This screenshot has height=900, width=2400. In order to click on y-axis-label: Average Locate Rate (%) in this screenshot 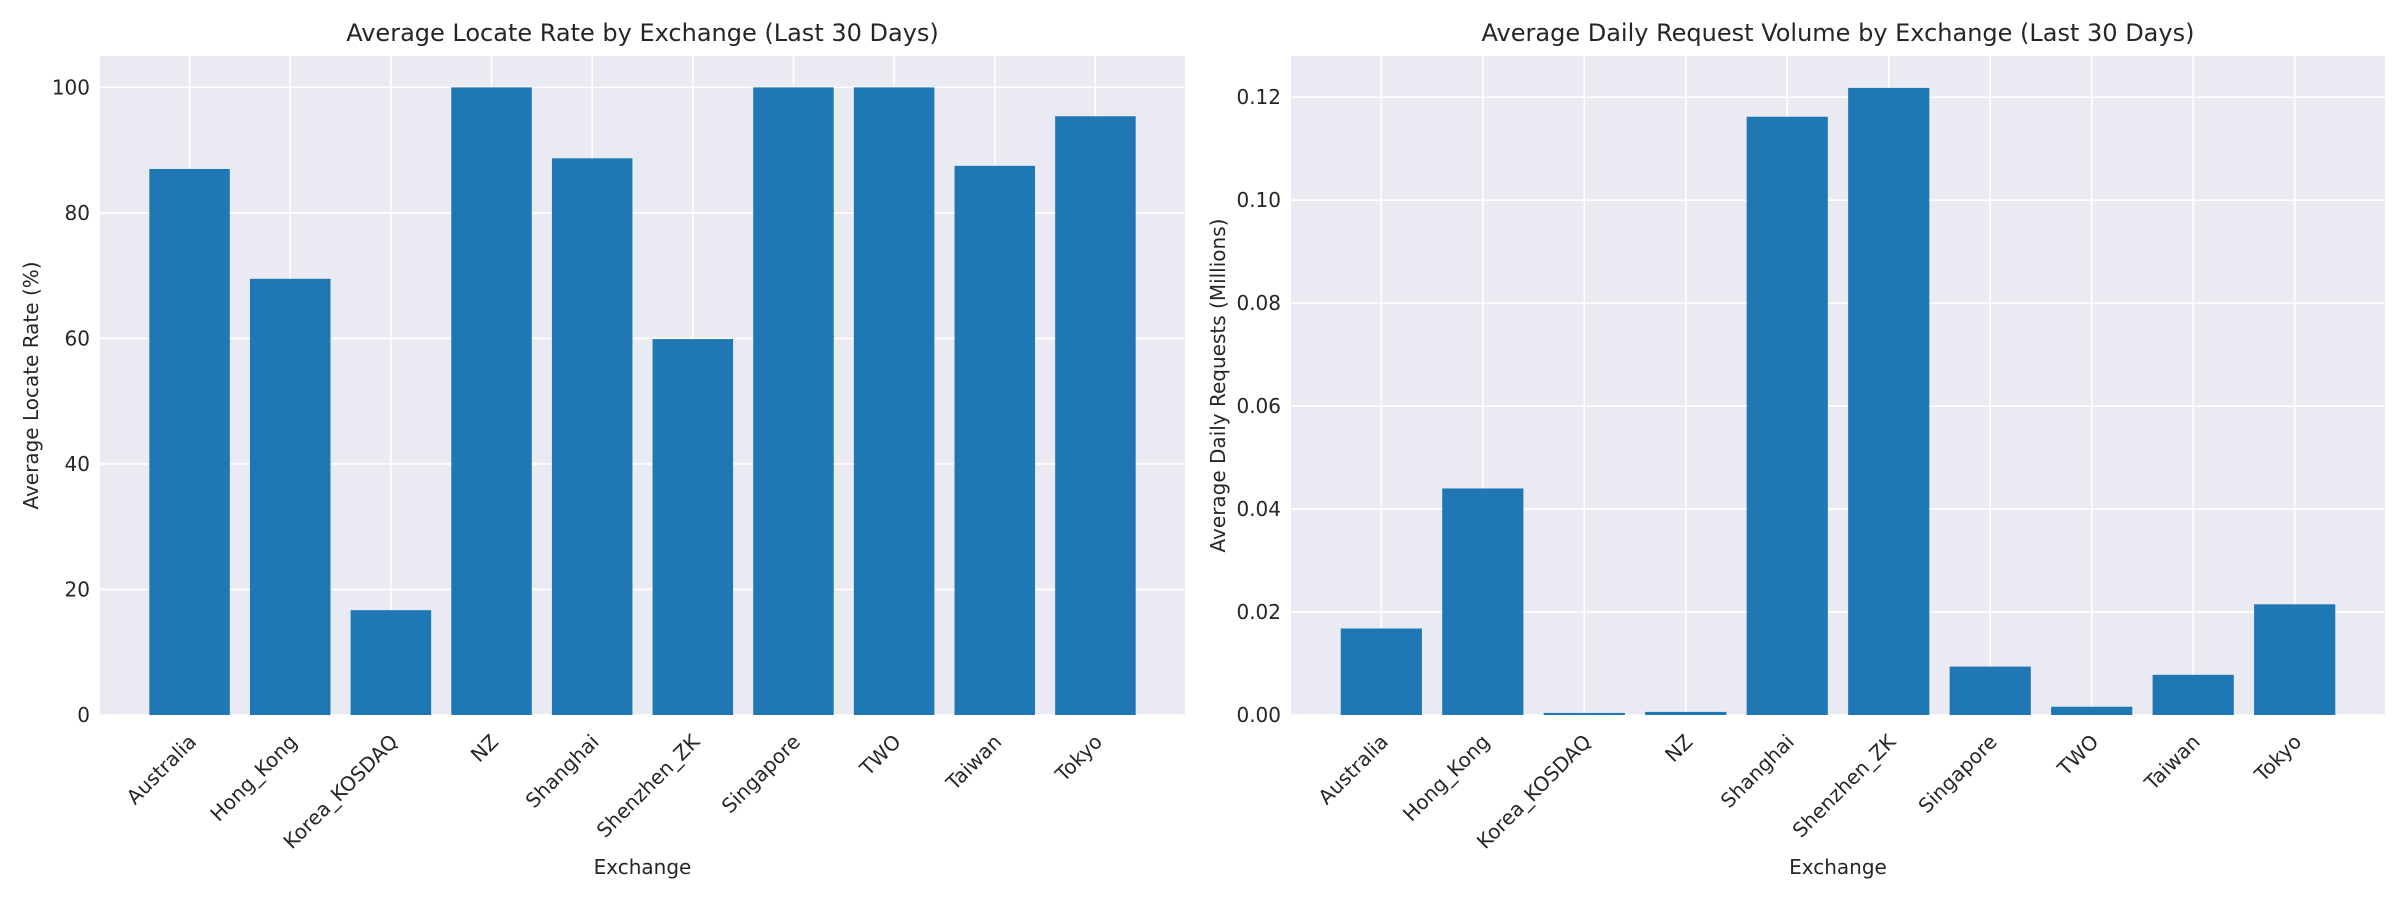, I will do `click(31, 385)`.